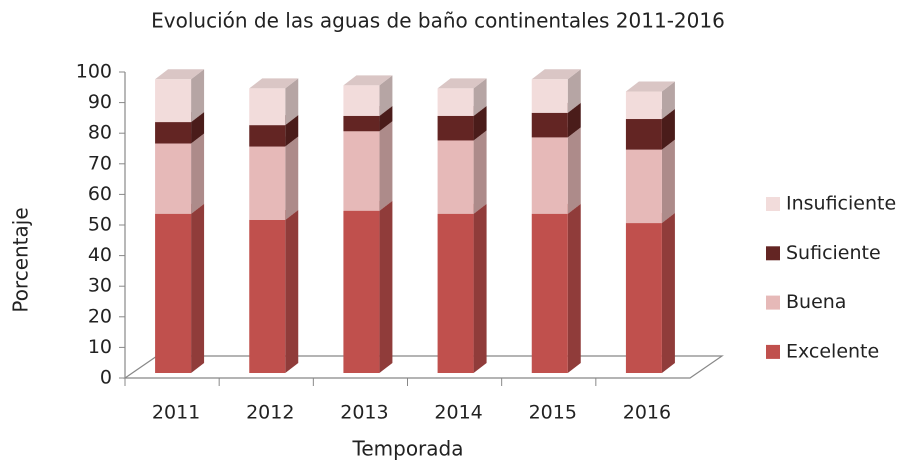 The height and width of the screenshot is (467, 916). Describe the element at coordinates (100, 163) in the screenshot. I see `y-tick-label: 70` at that location.